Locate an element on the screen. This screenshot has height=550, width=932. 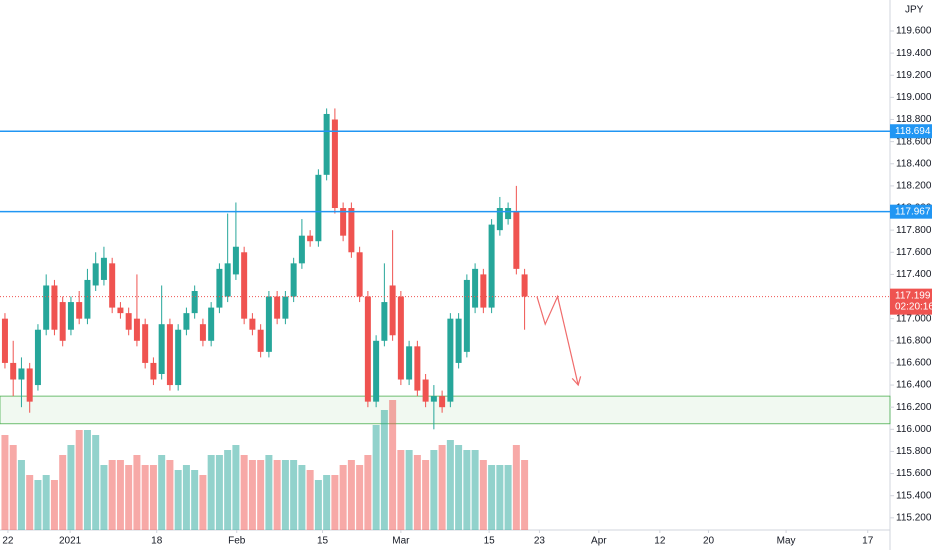
last-price-box is located at coordinates (911, 301).